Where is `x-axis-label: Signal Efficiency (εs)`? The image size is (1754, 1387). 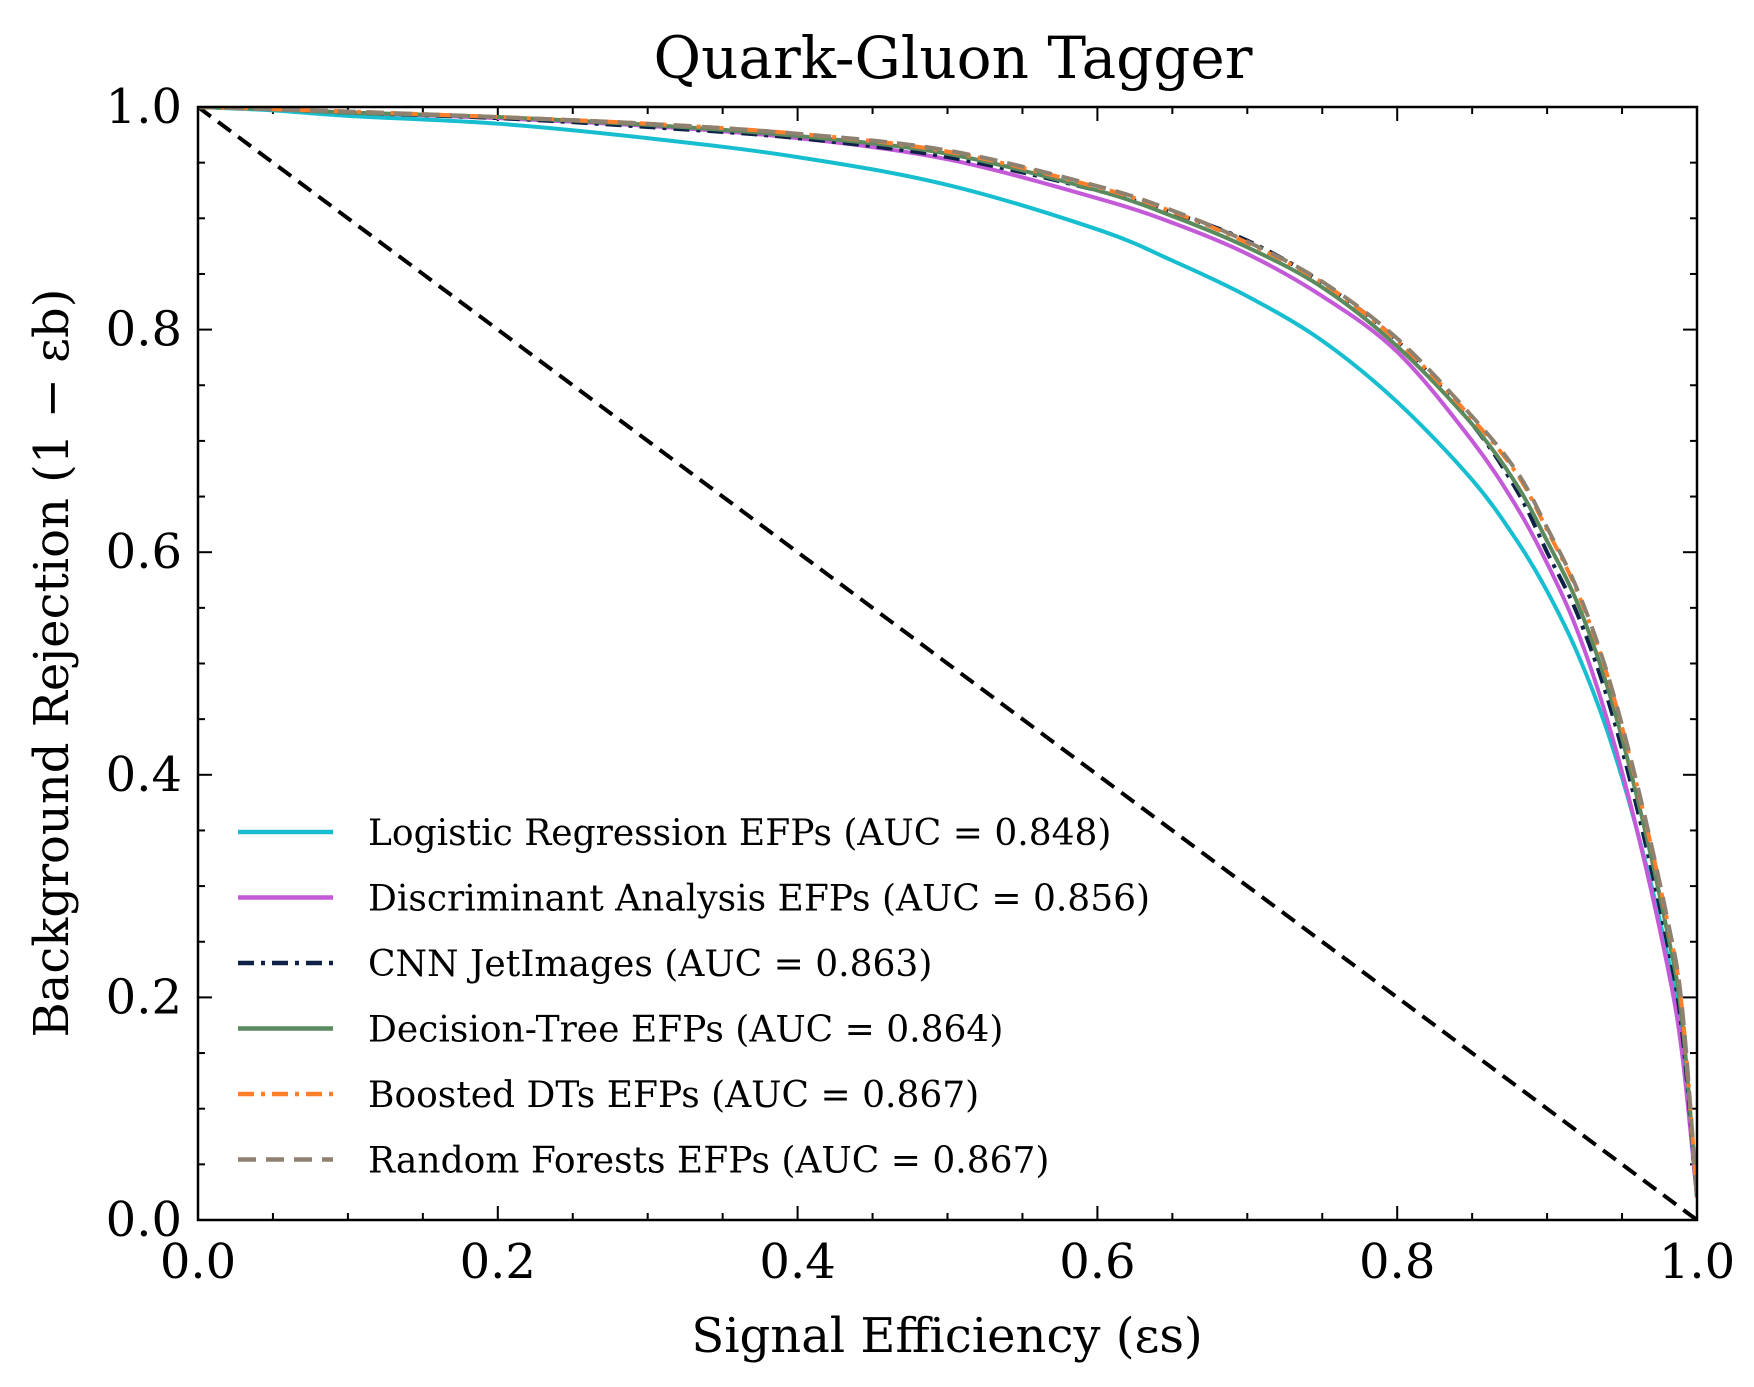 x-axis-label: Signal Efficiency (εs) is located at coordinates (946, 1336).